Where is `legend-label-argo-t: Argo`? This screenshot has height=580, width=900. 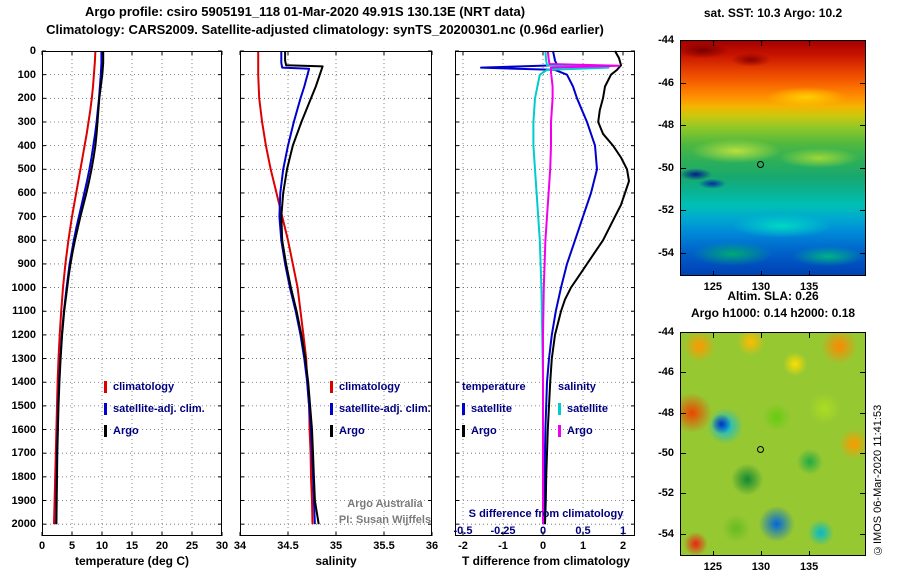 legend-label-argo-t: Argo is located at coordinates (484, 431).